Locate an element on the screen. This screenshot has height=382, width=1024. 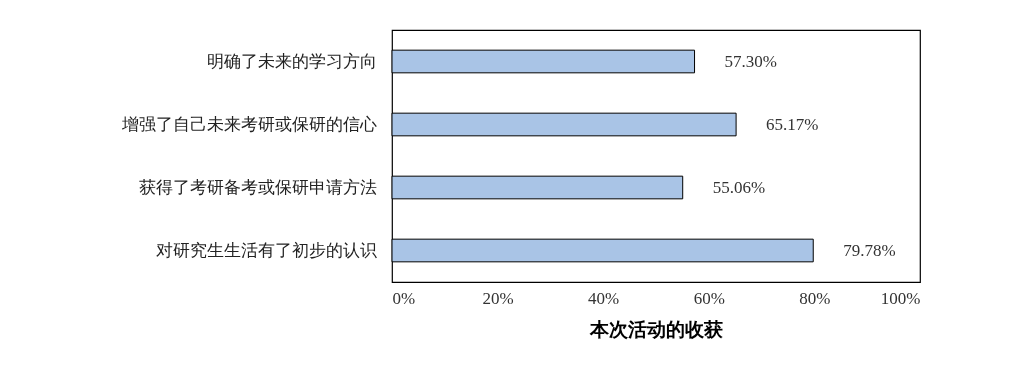
y-tick-label: 增强了自己未来考研或保研的信心 is located at coordinates (248, 124).